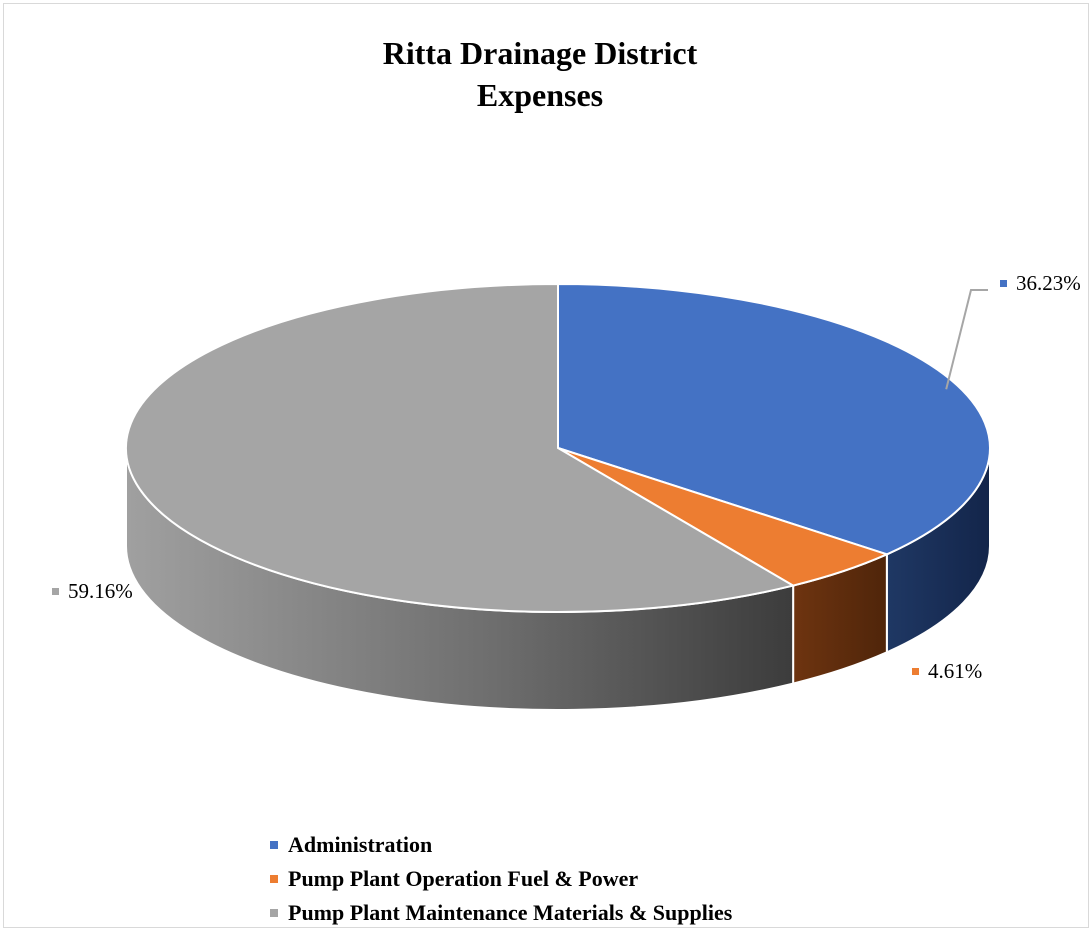  Describe the element at coordinates (274, 913) in the screenshot. I see `legend-swatch-maintenance` at that location.